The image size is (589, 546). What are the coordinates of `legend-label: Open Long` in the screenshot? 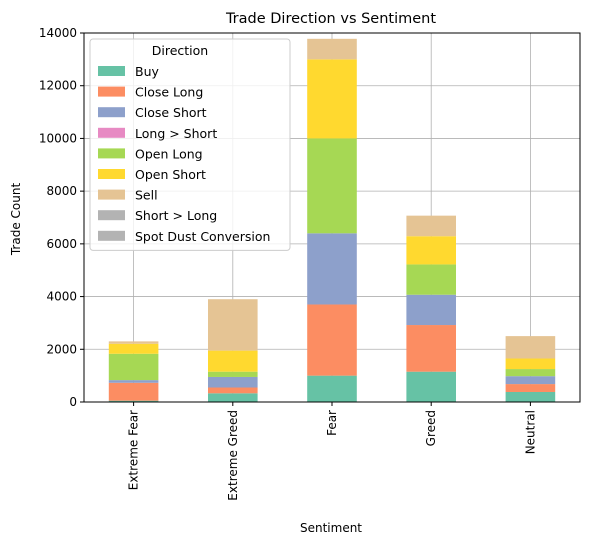 It's located at (169, 153).